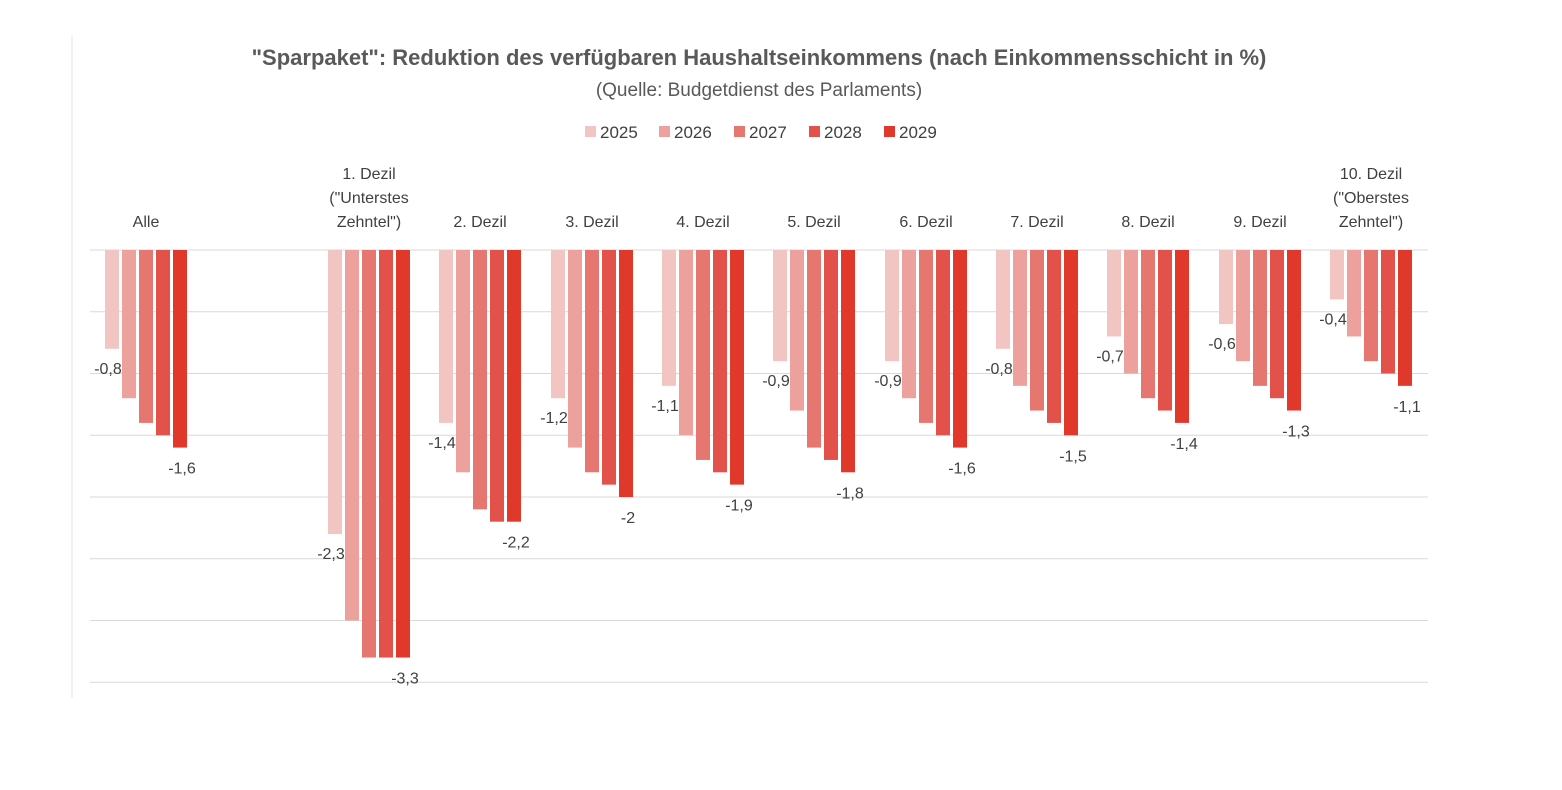  Describe the element at coordinates (1259, 222) in the screenshot. I see `category-label-9: 9. Dezil` at that location.